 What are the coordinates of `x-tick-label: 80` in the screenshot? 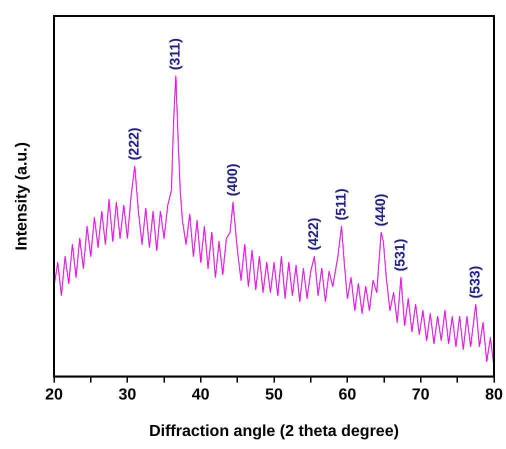 It's located at (494, 395).